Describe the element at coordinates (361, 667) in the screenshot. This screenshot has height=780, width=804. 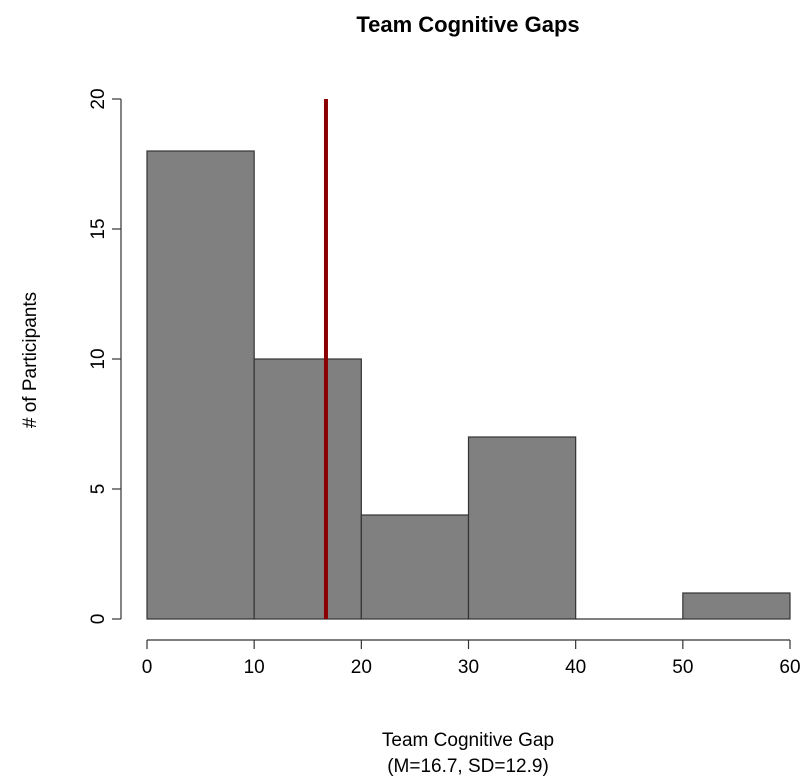
I see `x-tick-label-20: 20` at that location.